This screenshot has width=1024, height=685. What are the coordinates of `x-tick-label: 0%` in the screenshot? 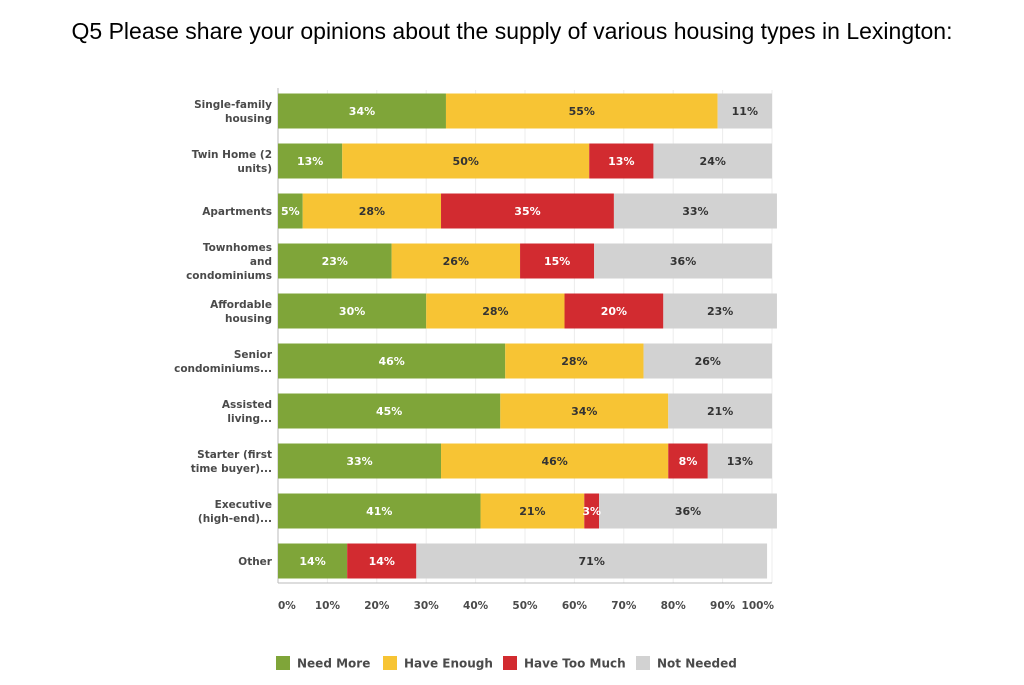 It's located at (287, 606).